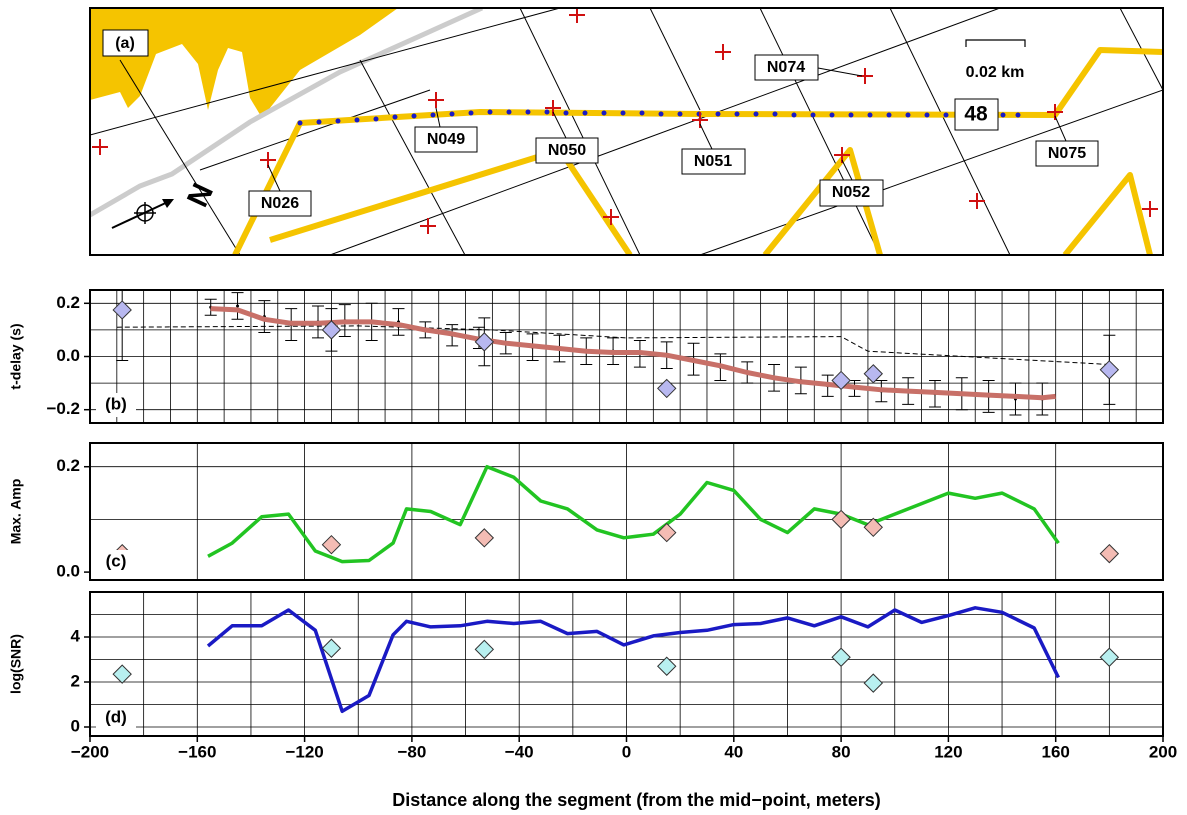 This screenshot has width=1187, height=815. Describe the element at coordinates (995, 60) in the screenshot. I see `scale-bar: 0.02 km` at that location.